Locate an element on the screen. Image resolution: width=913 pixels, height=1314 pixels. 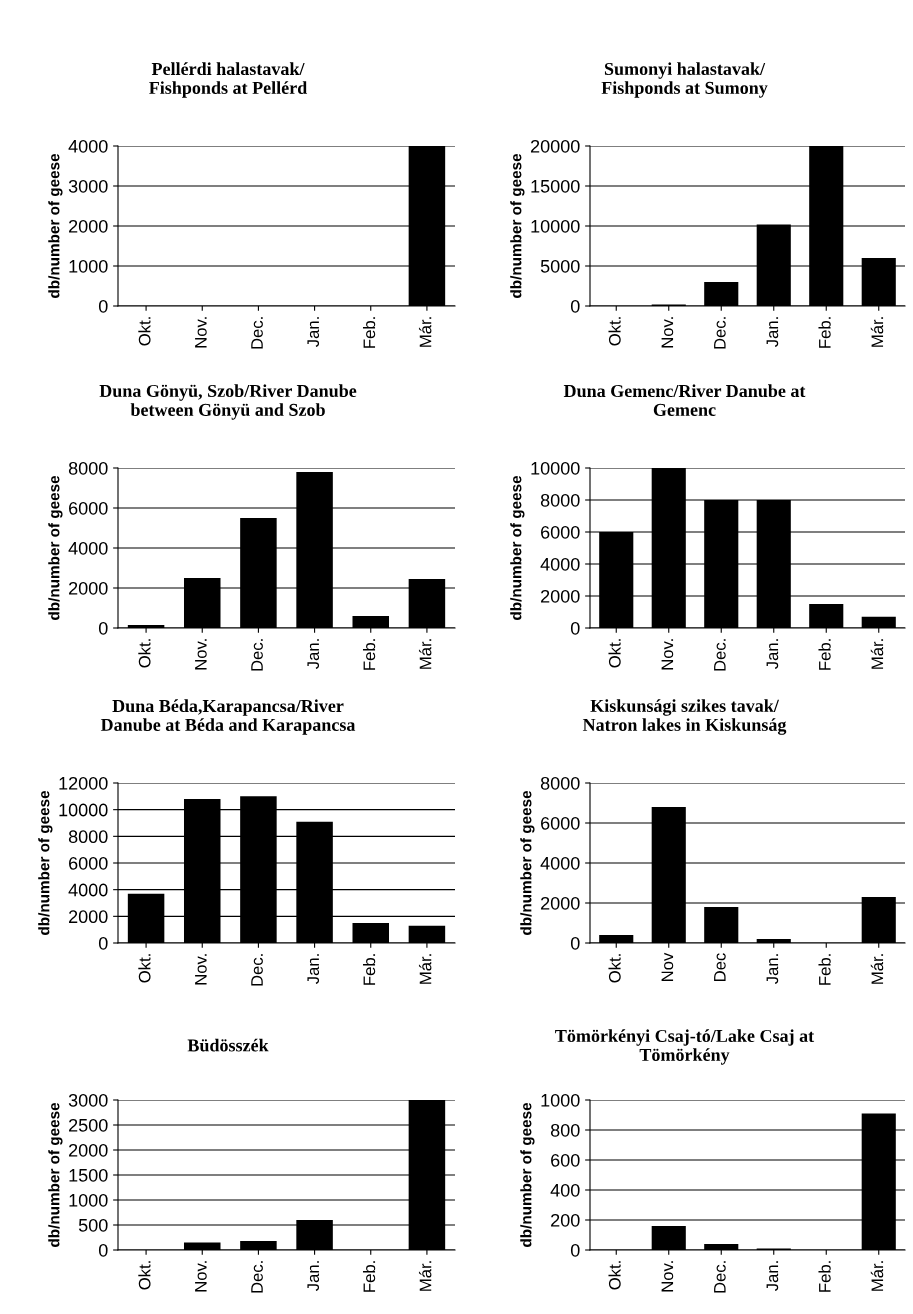
y-tick-label: 12000 is located at coordinates (83, 783).